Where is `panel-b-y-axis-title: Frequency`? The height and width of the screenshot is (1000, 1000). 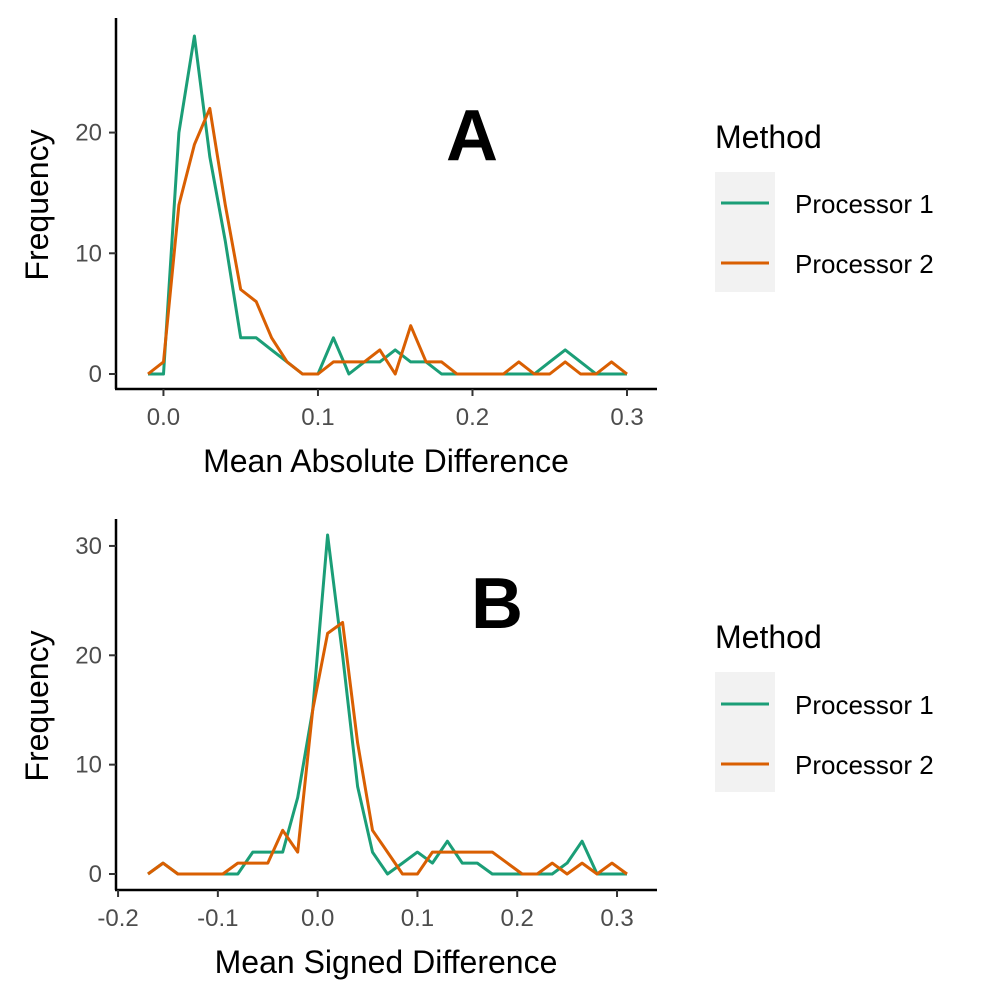 panel-b-y-axis-title: Frequency is located at coordinates (37, 705).